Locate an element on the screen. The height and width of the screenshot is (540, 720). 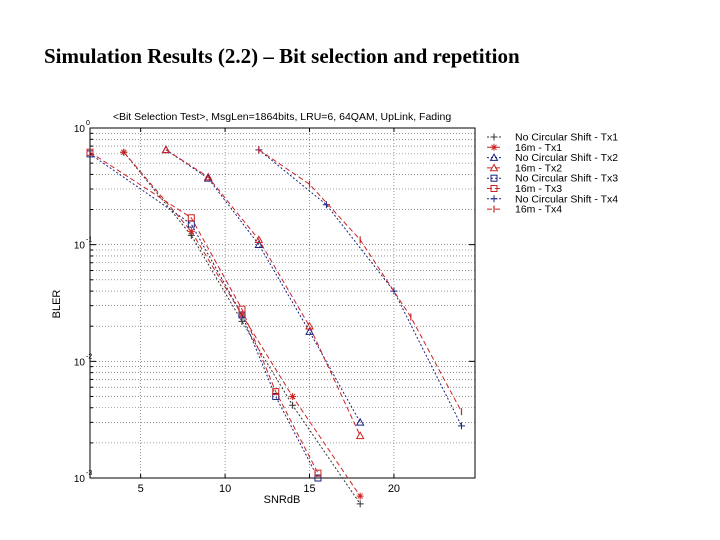
y-tick-exponent: -1 is located at coordinates (89, 240).